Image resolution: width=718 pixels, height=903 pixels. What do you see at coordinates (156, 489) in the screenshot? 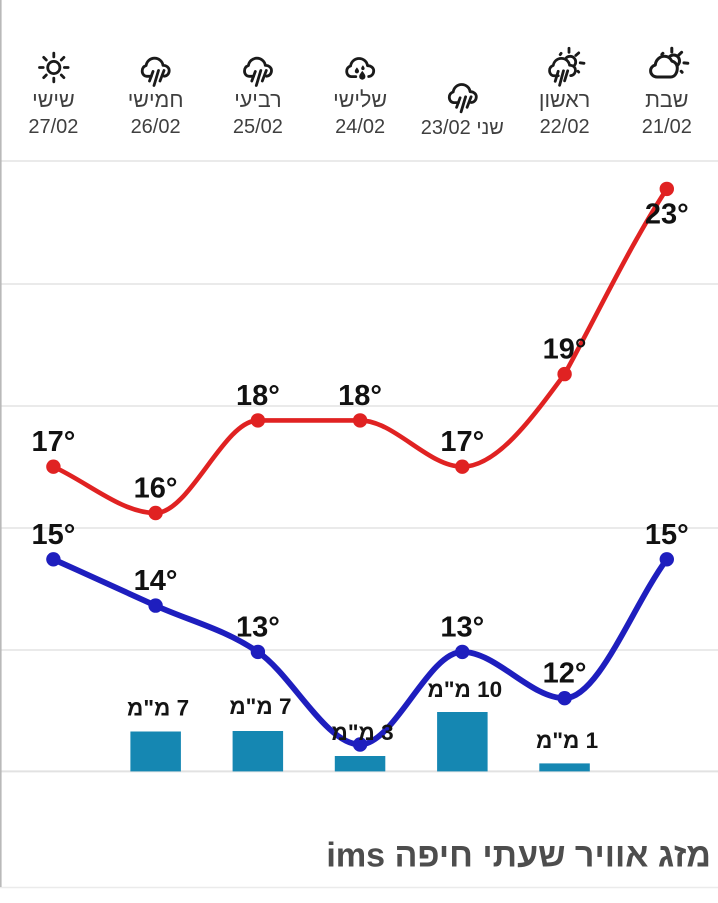
I see `svg-text: 16°` at bounding box center [156, 489].